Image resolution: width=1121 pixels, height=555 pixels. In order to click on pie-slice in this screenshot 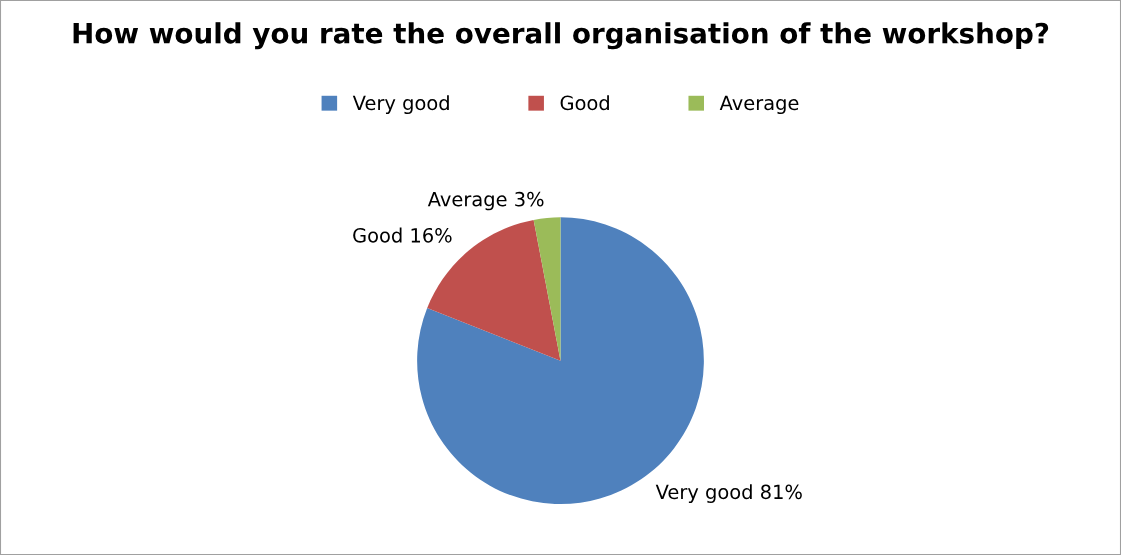, I will do `click(547, 289)`.